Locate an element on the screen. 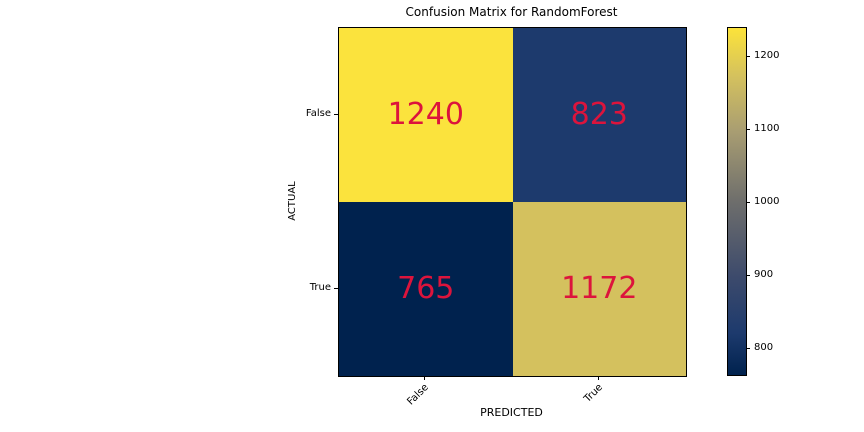  x-axis-label: PREDICTED is located at coordinates (511, 412).